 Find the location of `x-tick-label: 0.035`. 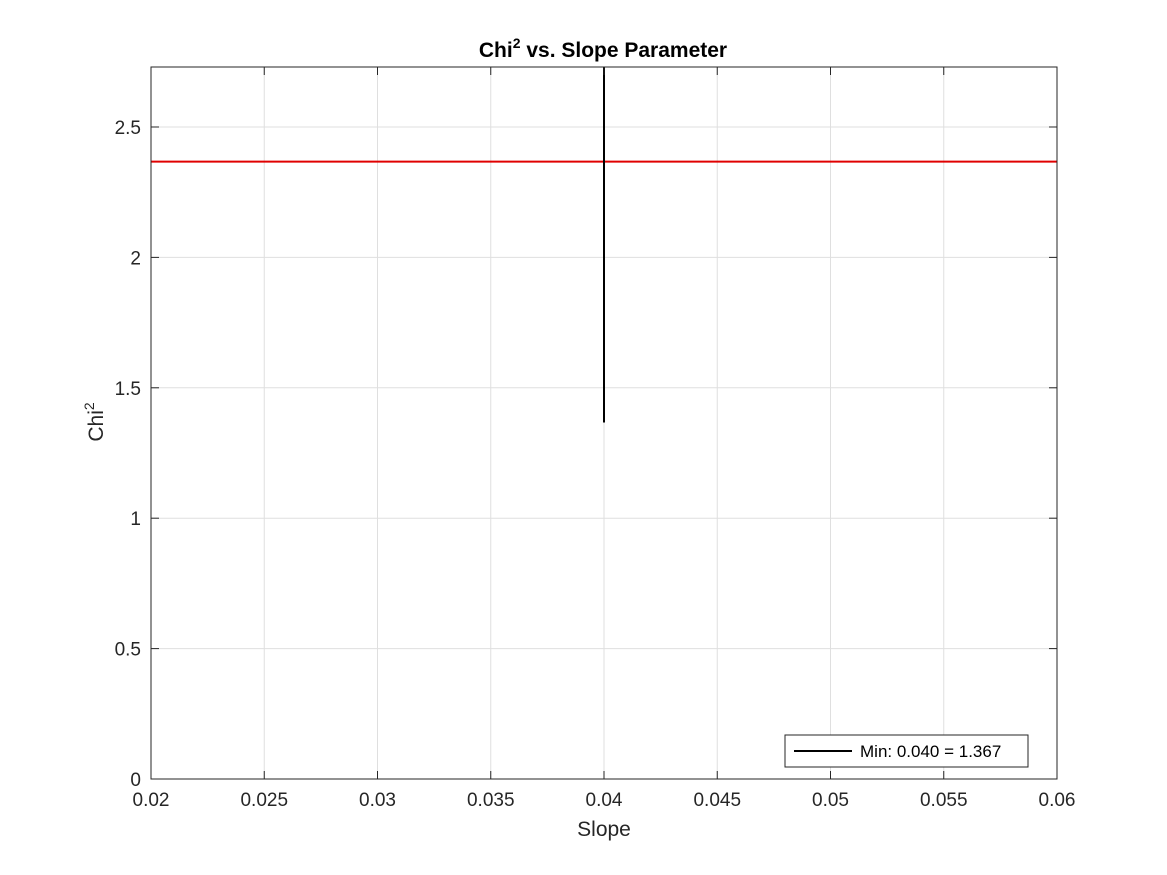

x-tick-label: 0.035 is located at coordinates (491, 800).